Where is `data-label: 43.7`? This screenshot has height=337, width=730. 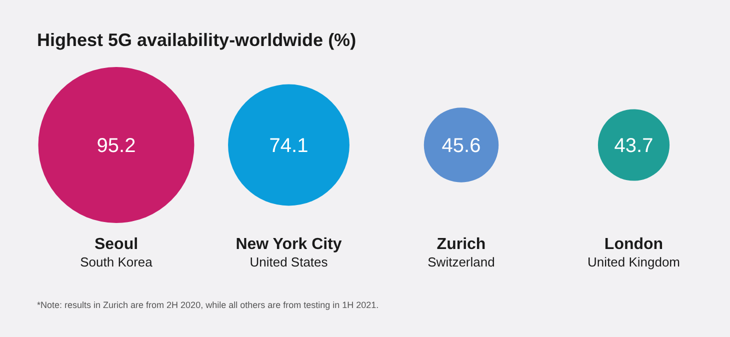 data-label: 43.7 is located at coordinates (634, 146).